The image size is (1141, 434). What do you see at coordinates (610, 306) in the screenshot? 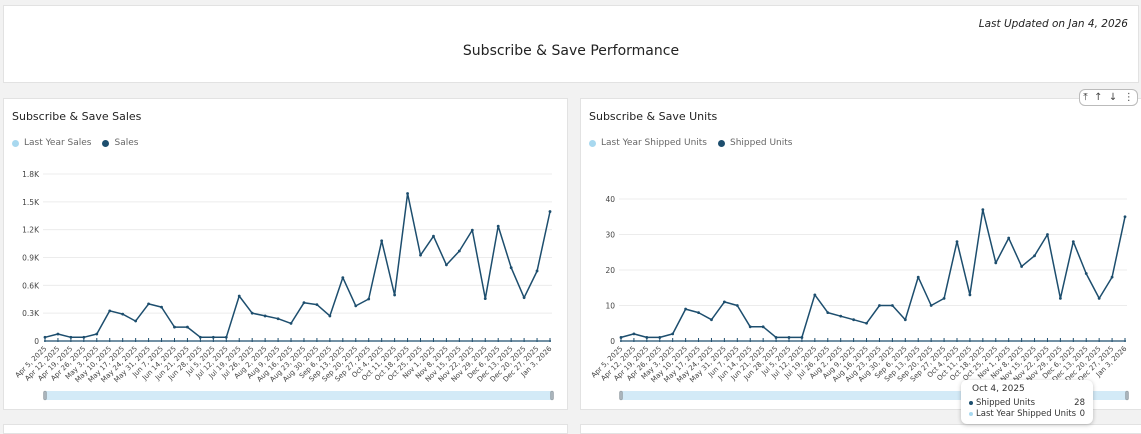
I see `y-tick-label: 10` at bounding box center [610, 306].